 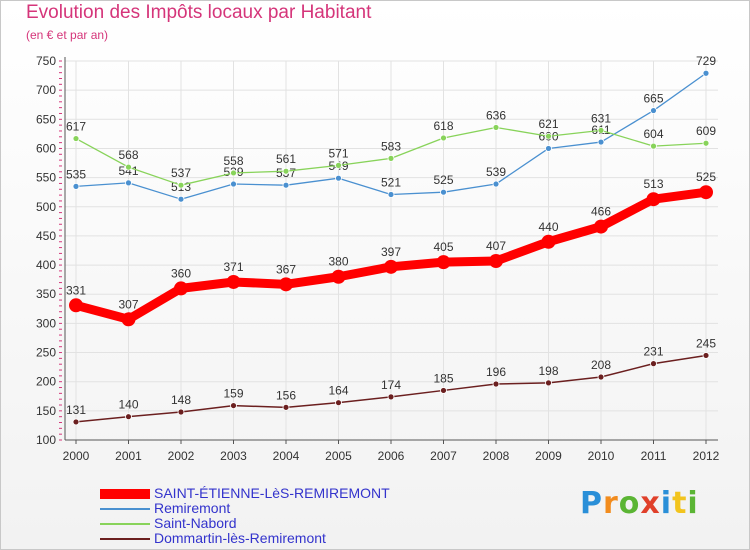 What do you see at coordinates (46, 148) in the screenshot?
I see `y-tick-label: 600` at bounding box center [46, 148].